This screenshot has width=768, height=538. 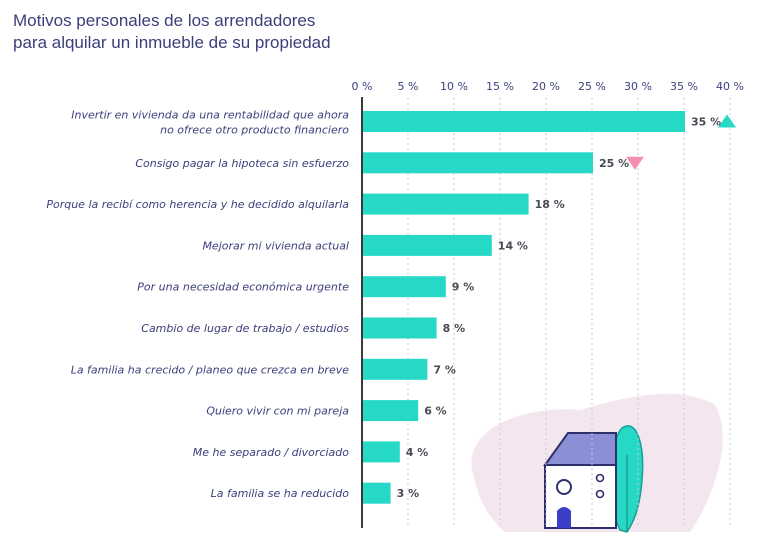 I want to click on bar-value-label: 6 %, so click(x=435, y=411).